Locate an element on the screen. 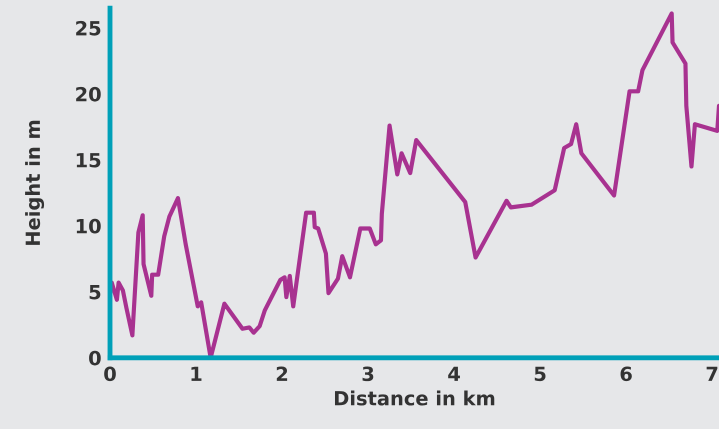 This screenshot has width=719, height=429. y-tick-label: 10 is located at coordinates (88, 226).